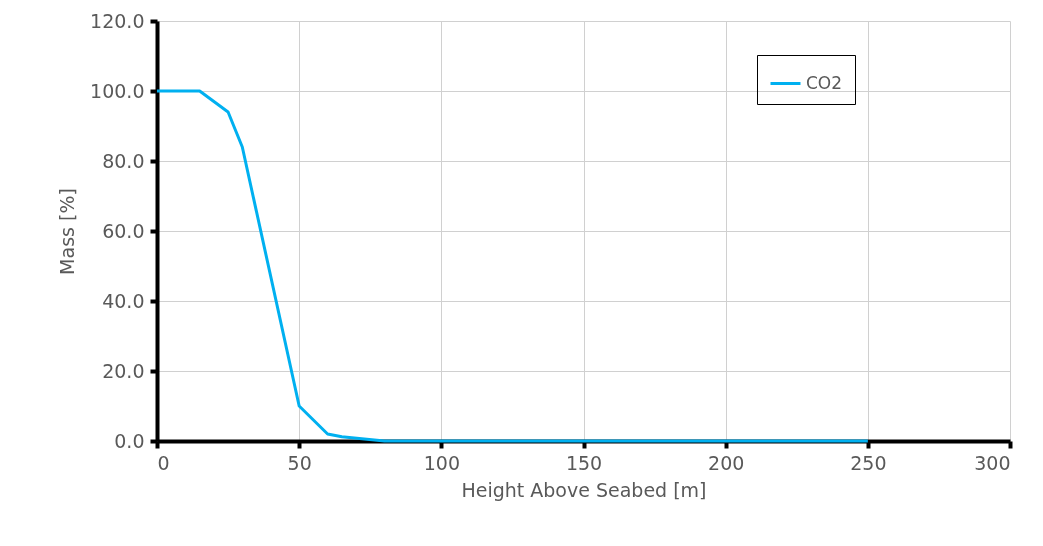 This screenshot has height=546, width=1043. I want to click on x-tick-label: 100, so click(441, 462).